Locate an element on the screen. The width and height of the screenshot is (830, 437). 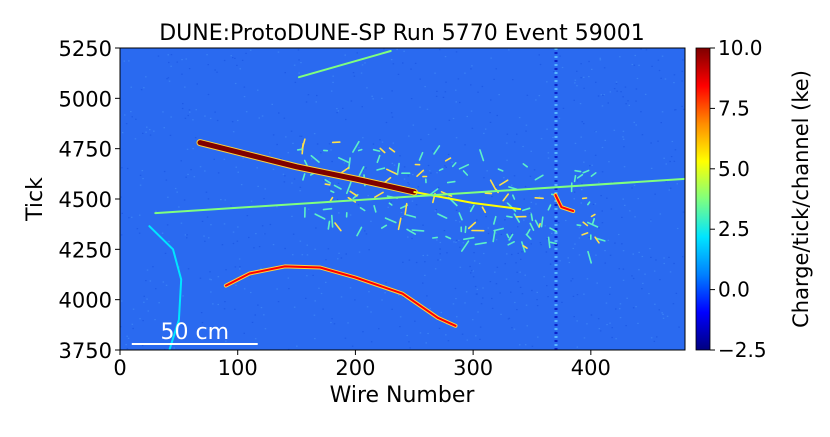
shower-fragment is located at coordinates (332, 221).